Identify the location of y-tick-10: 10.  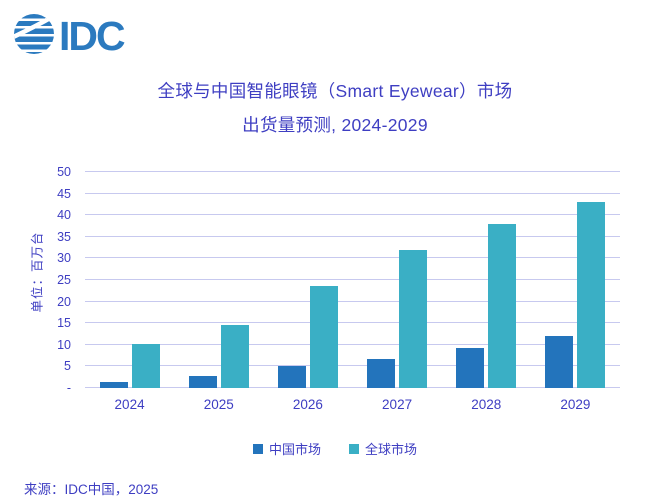
(64, 344).